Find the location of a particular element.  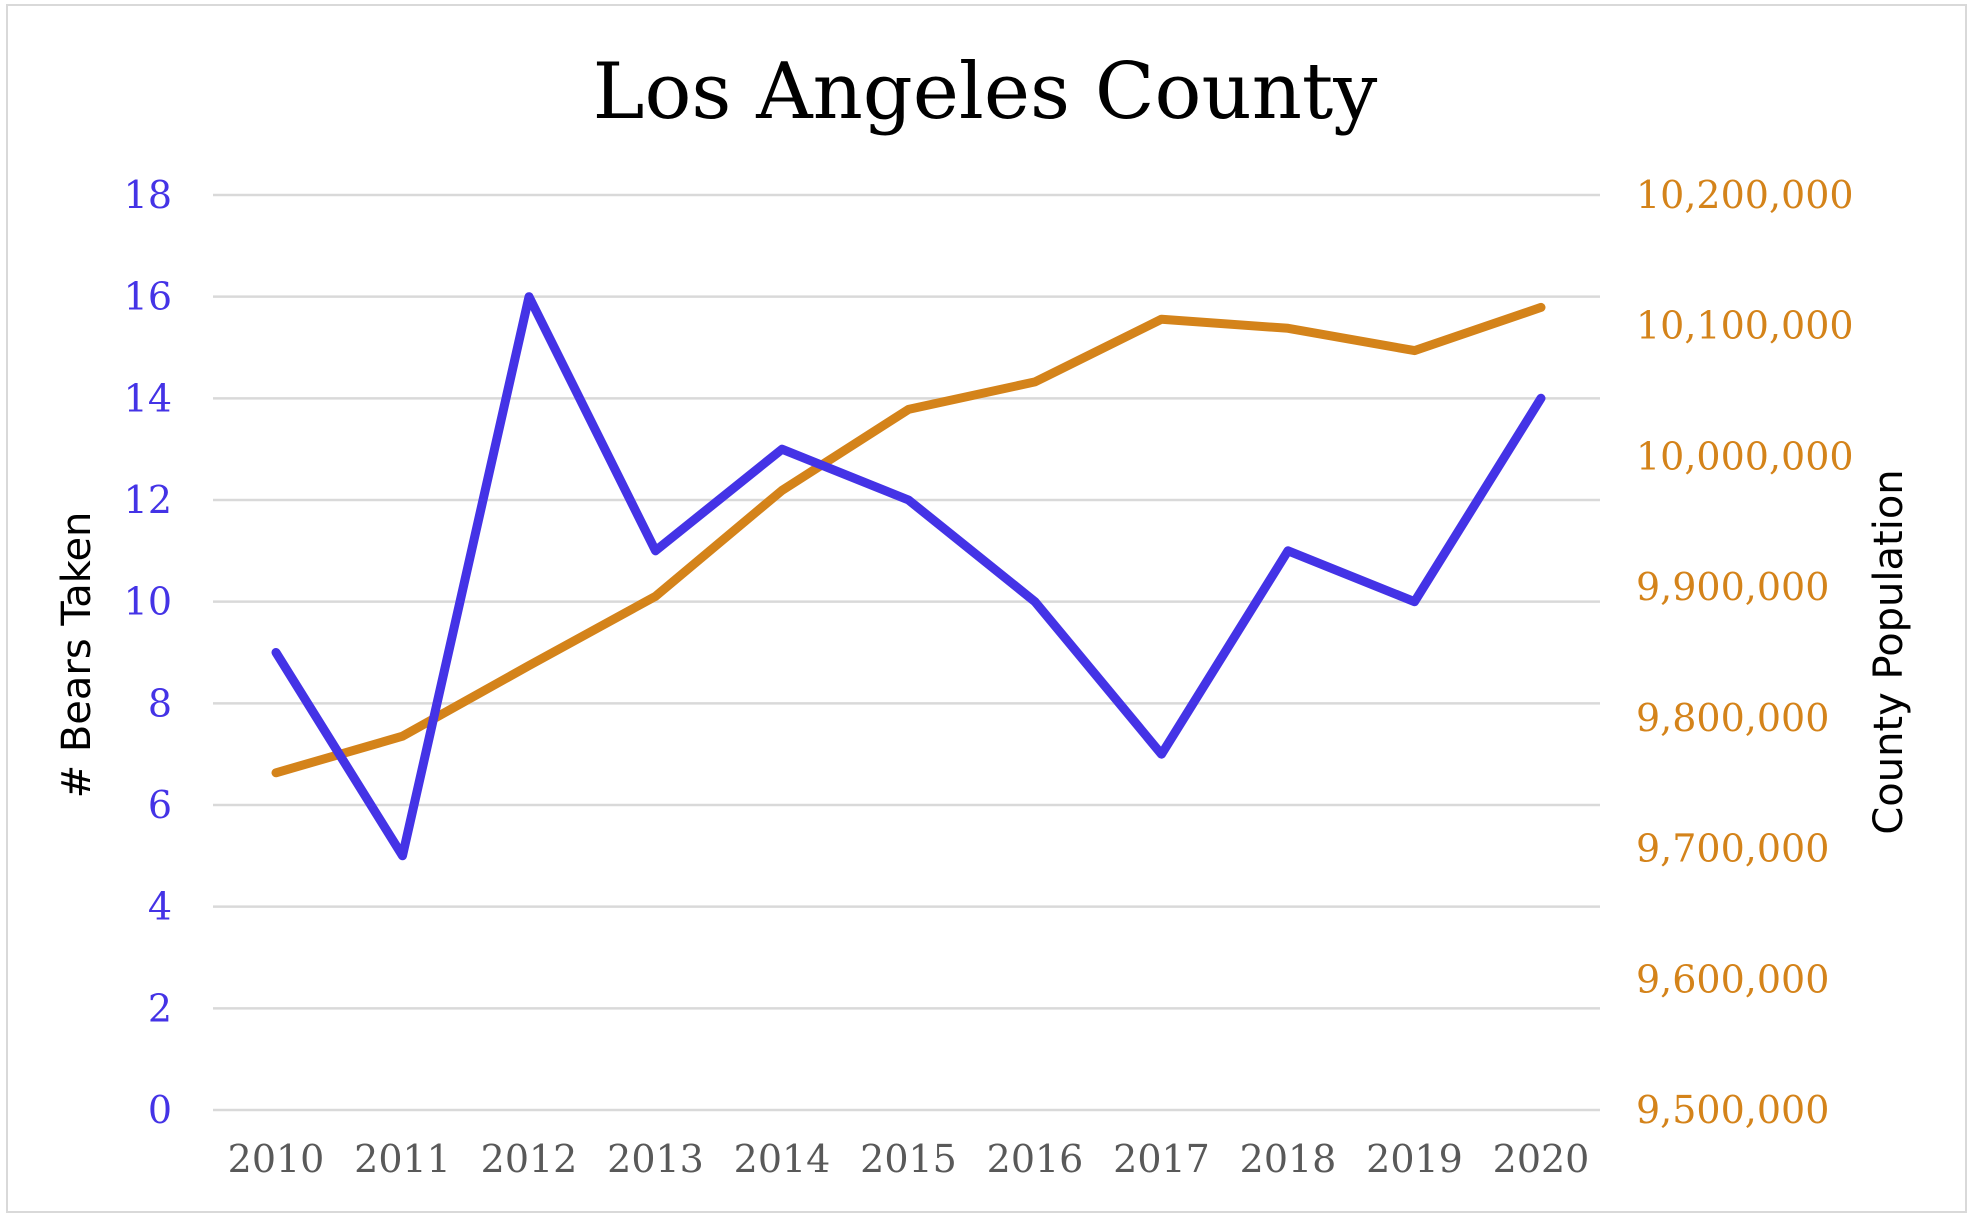

left-tick-label: 8 is located at coordinates (160, 703).